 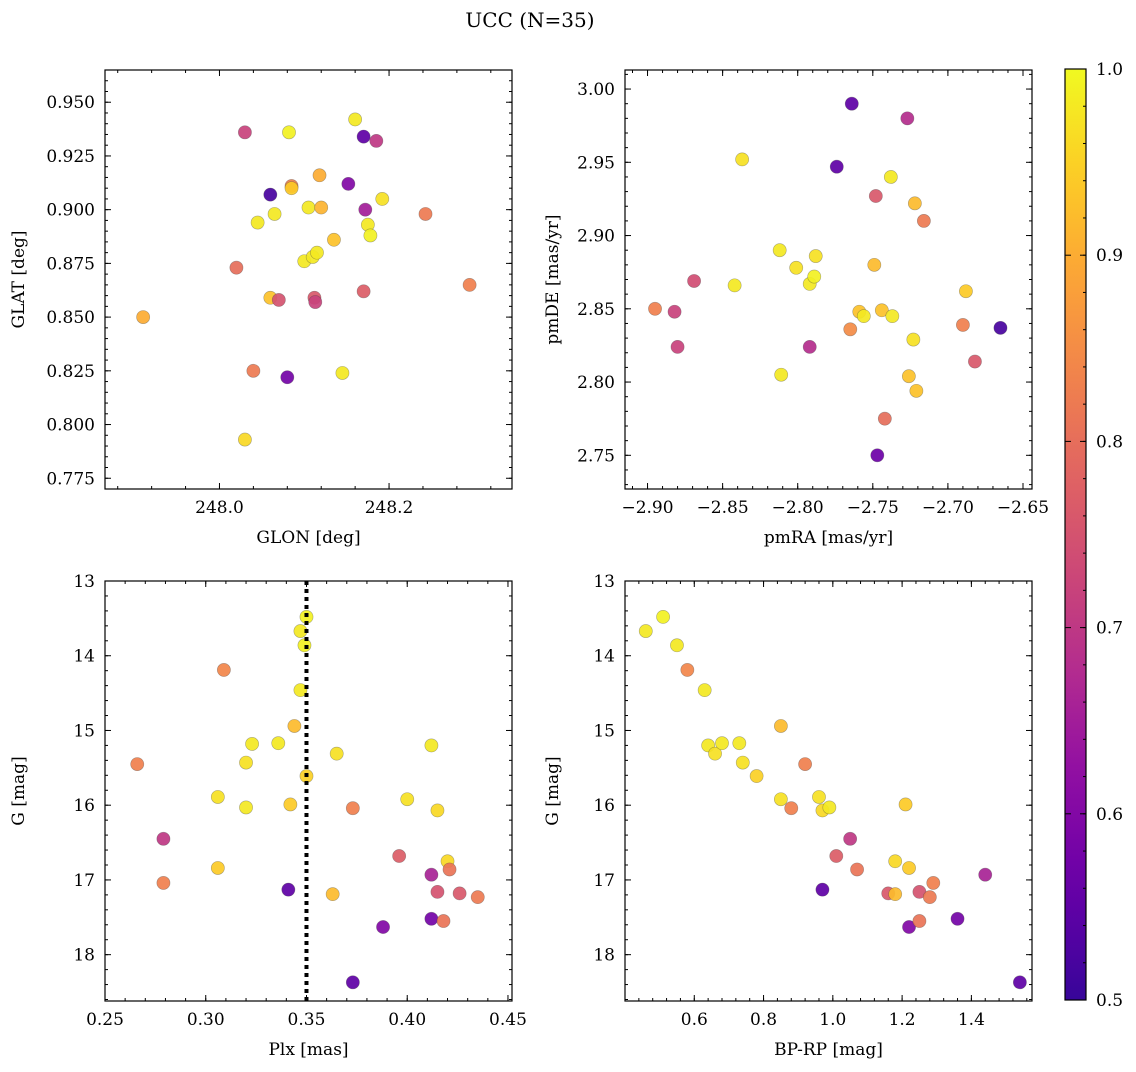 What do you see at coordinates (84, 582) in the screenshot?
I see `y-tick-label: 13` at bounding box center [84, 582].